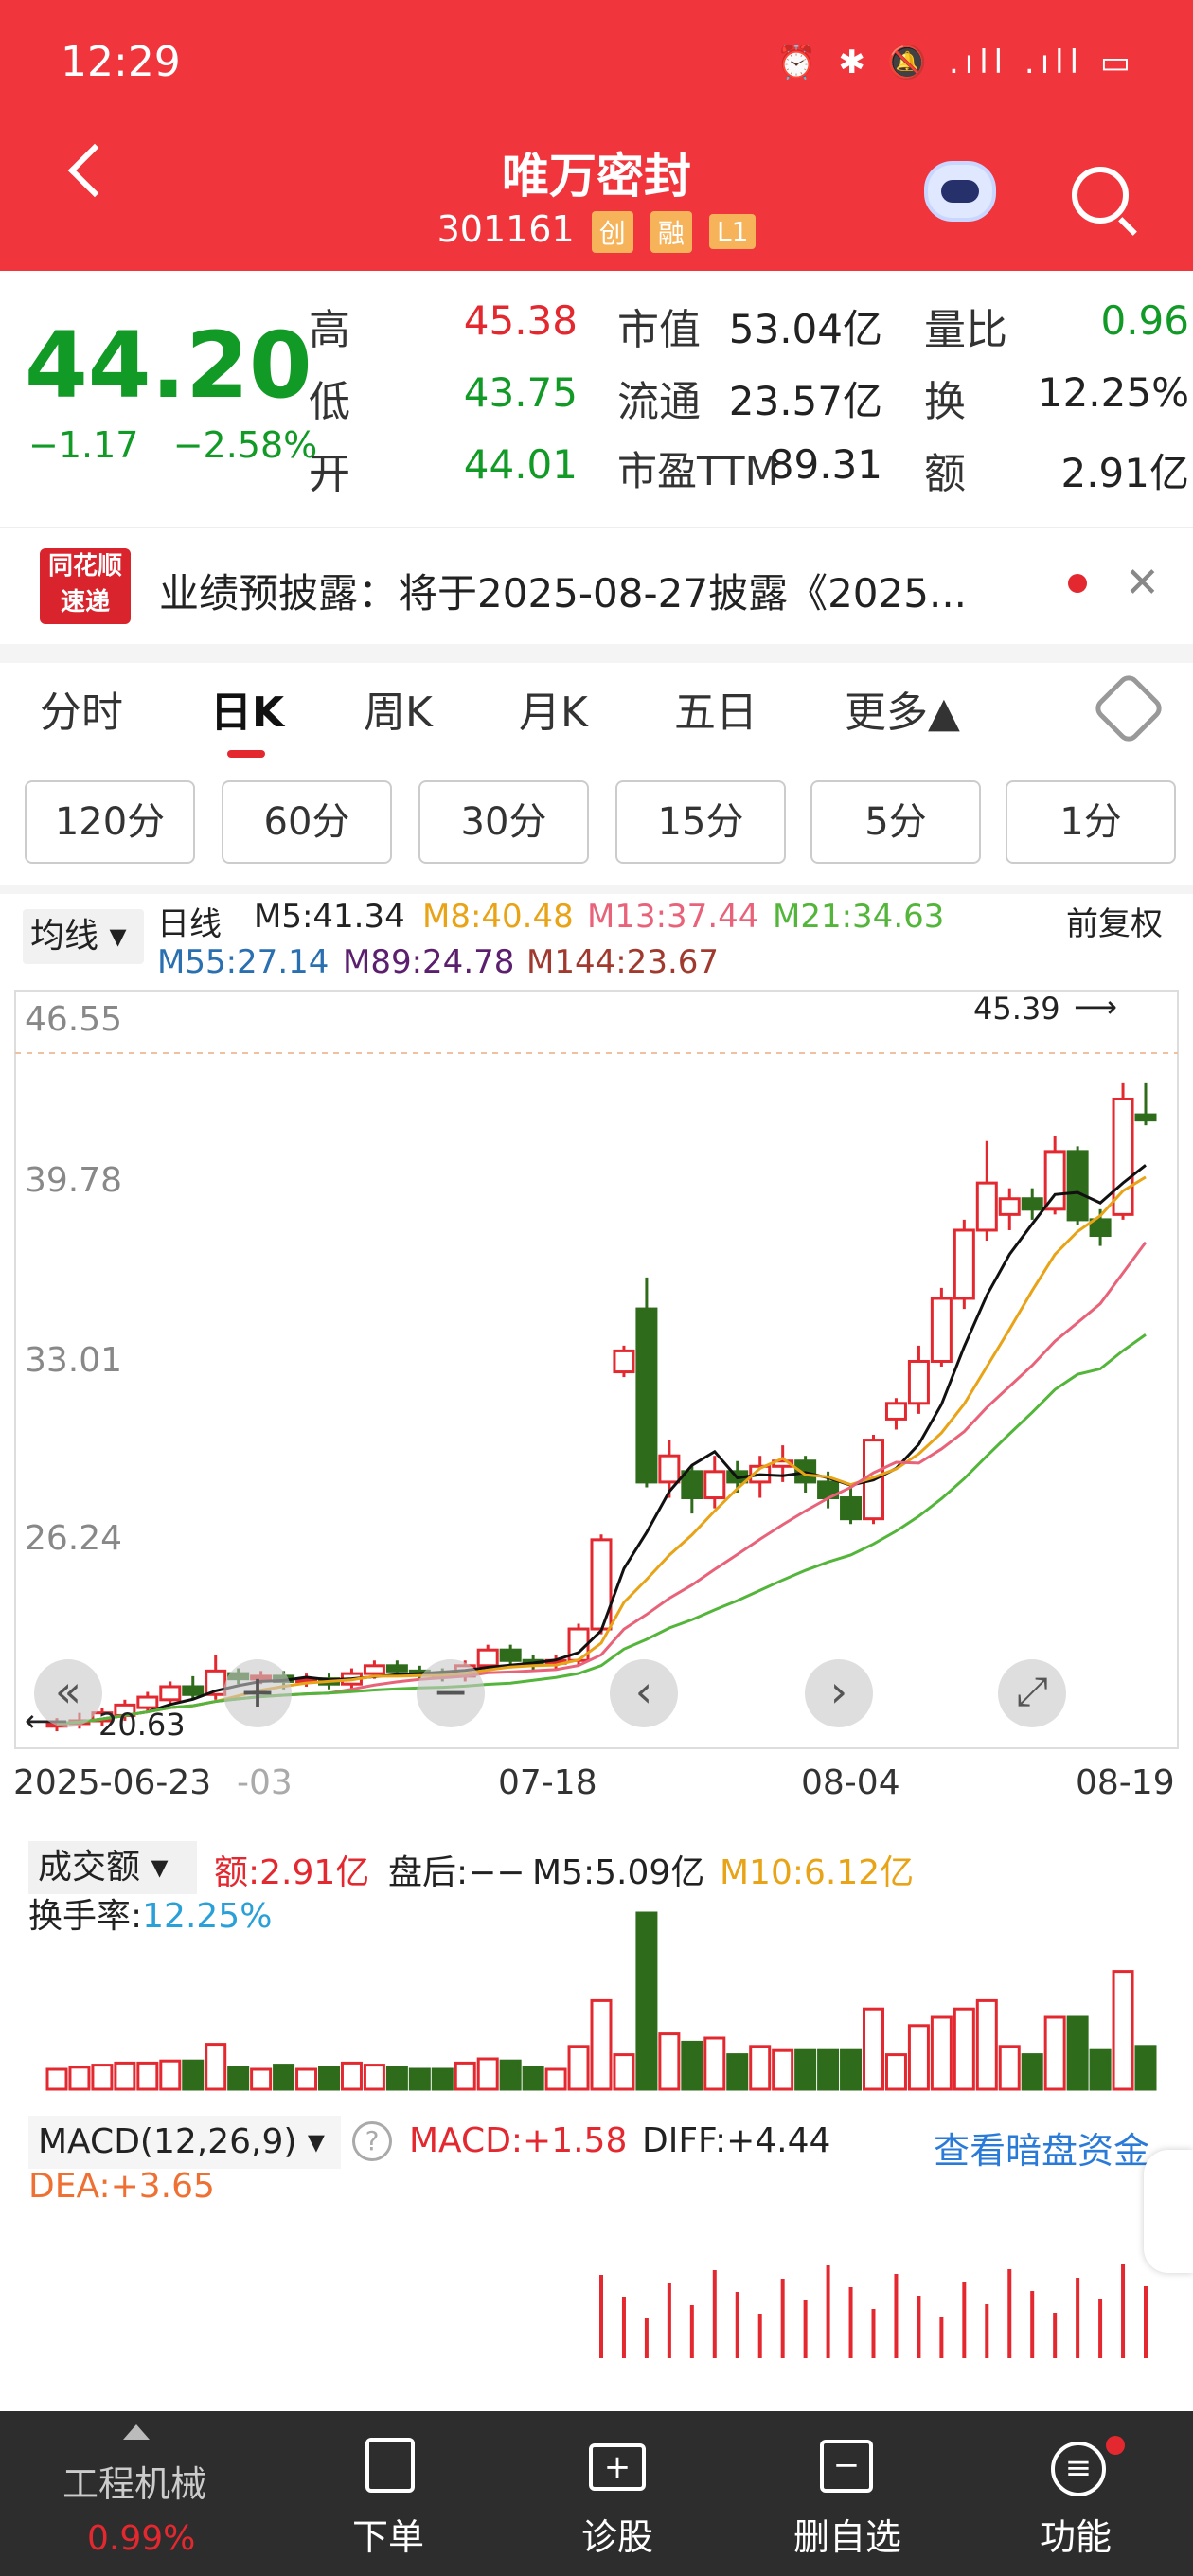 This screenshot has height=2576, width=1193. I want to click on dark-pool-link: 查看暗盘资金, so click(1042, 2151).